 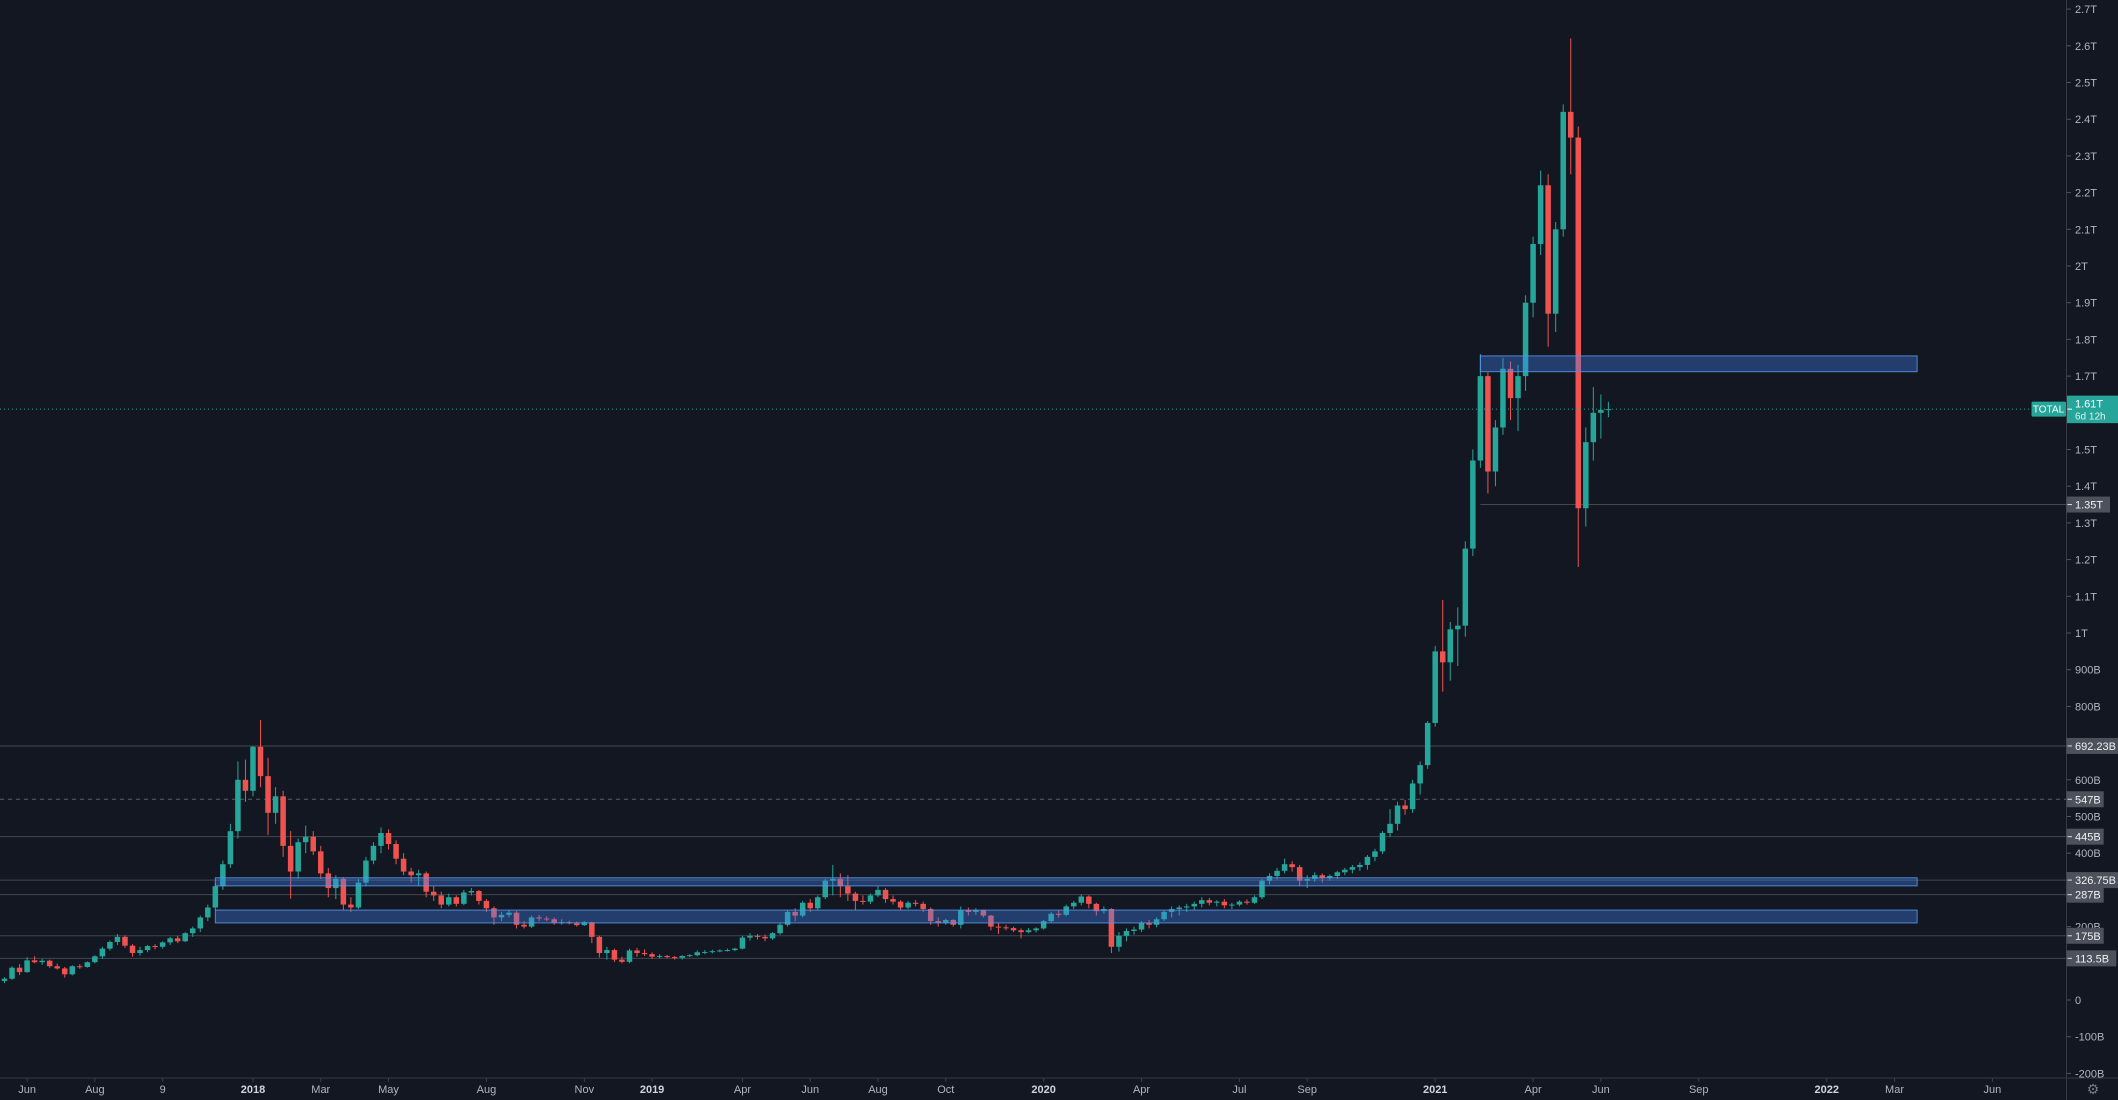 What do you see at coordinates (2088, 937) in the screenshot?
I see `price-level-label: 175B` at bounding box center [2088, 937].